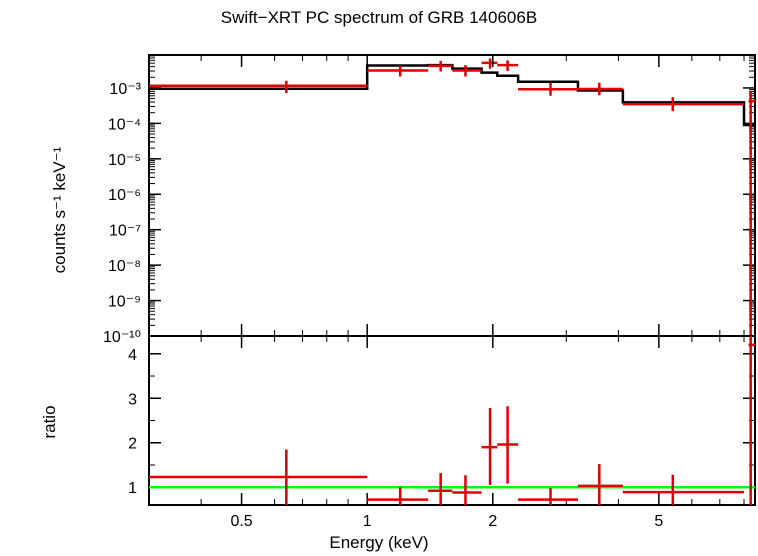  What do you see at coordinates (124, 124) in the screenshot?
I see `spectrum-y-tick-label: 10⁻⁴` at bounding box center [124, 124].